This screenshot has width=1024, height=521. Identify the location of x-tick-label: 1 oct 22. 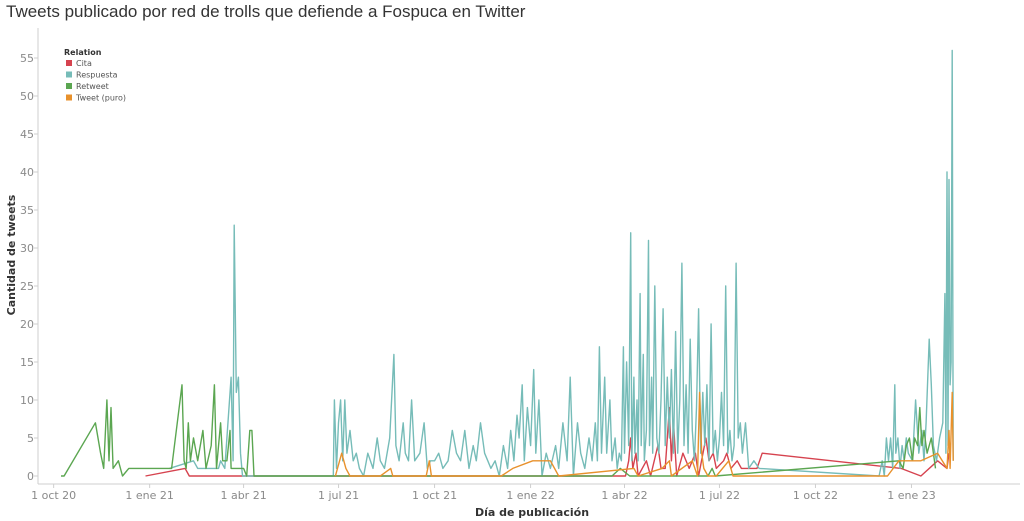
(815, 495).